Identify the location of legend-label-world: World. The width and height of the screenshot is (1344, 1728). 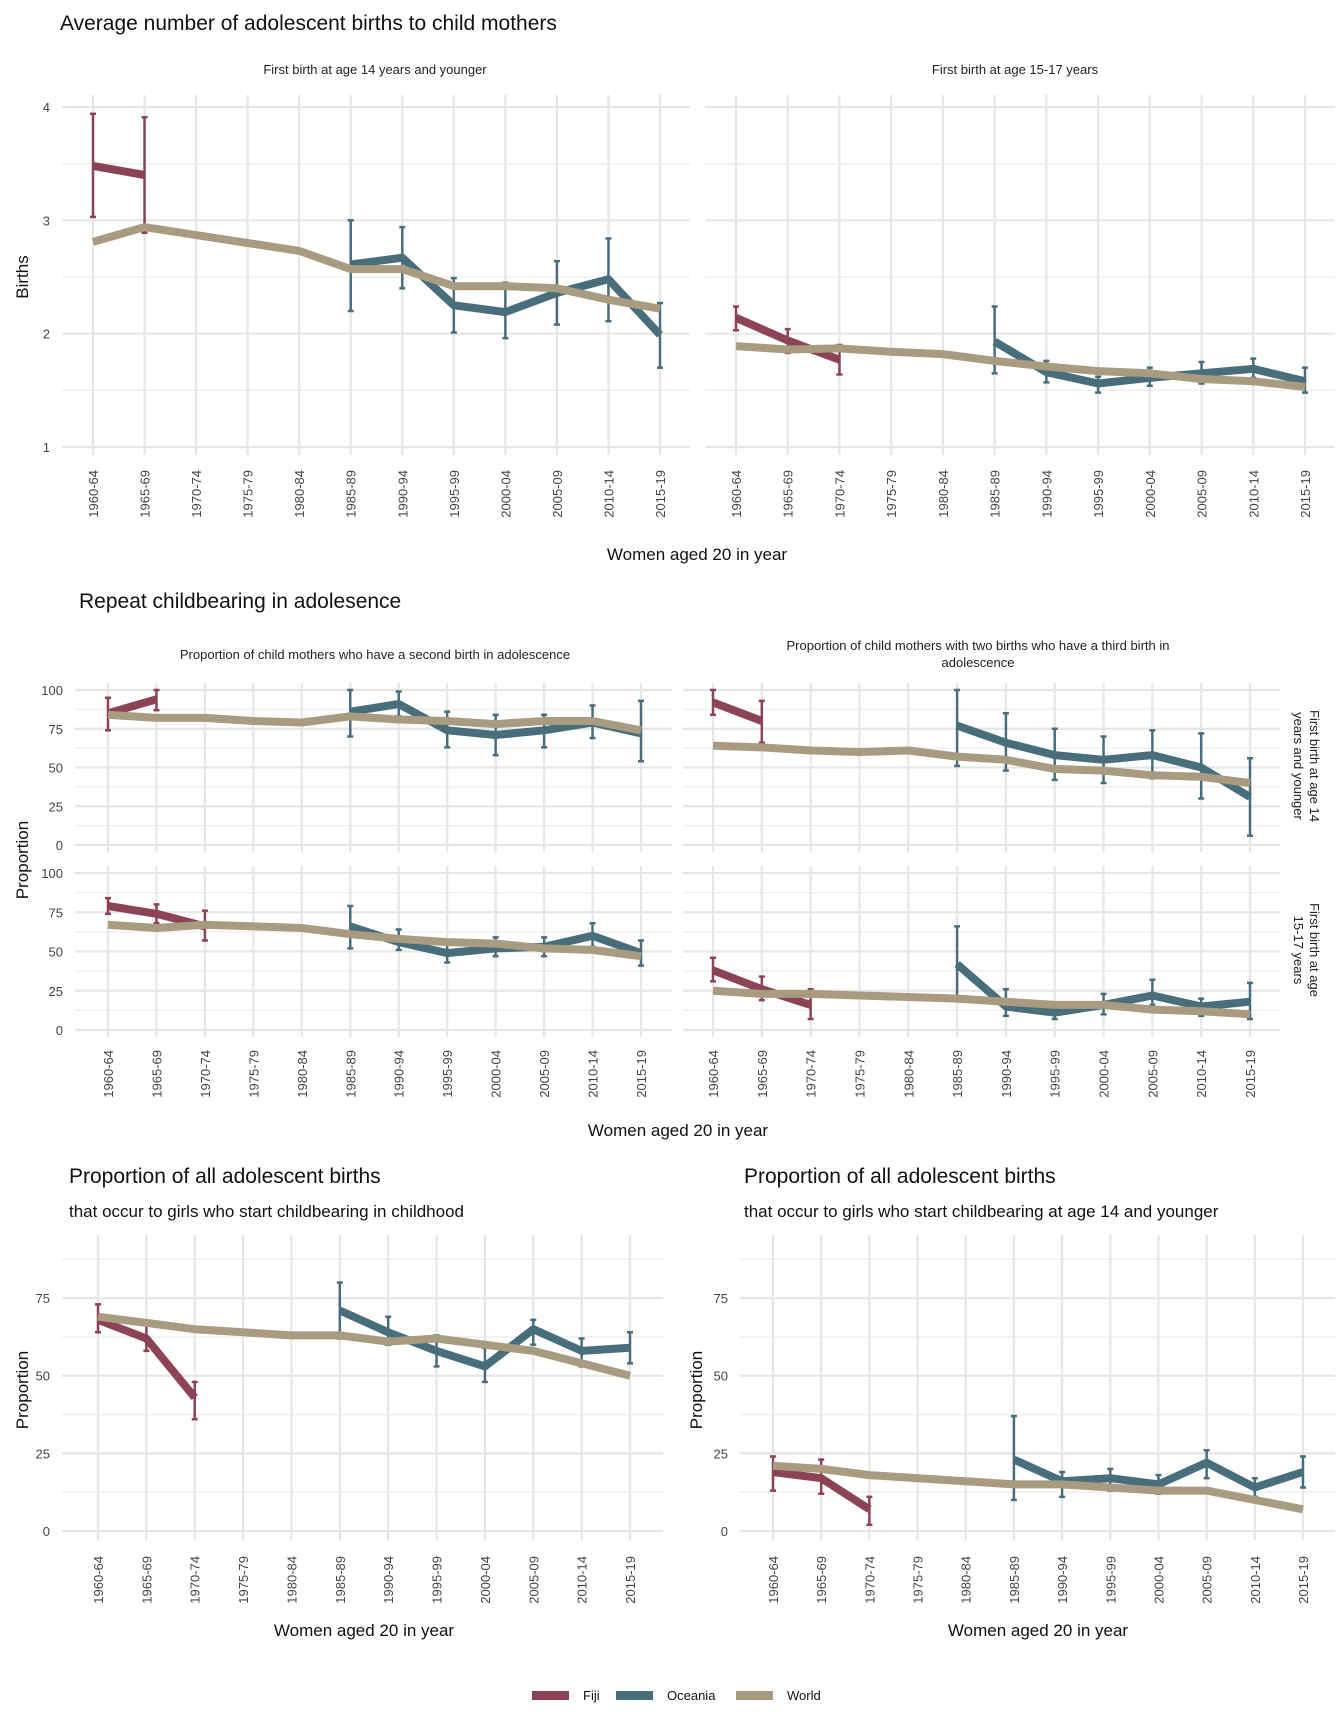
(804, 1695).